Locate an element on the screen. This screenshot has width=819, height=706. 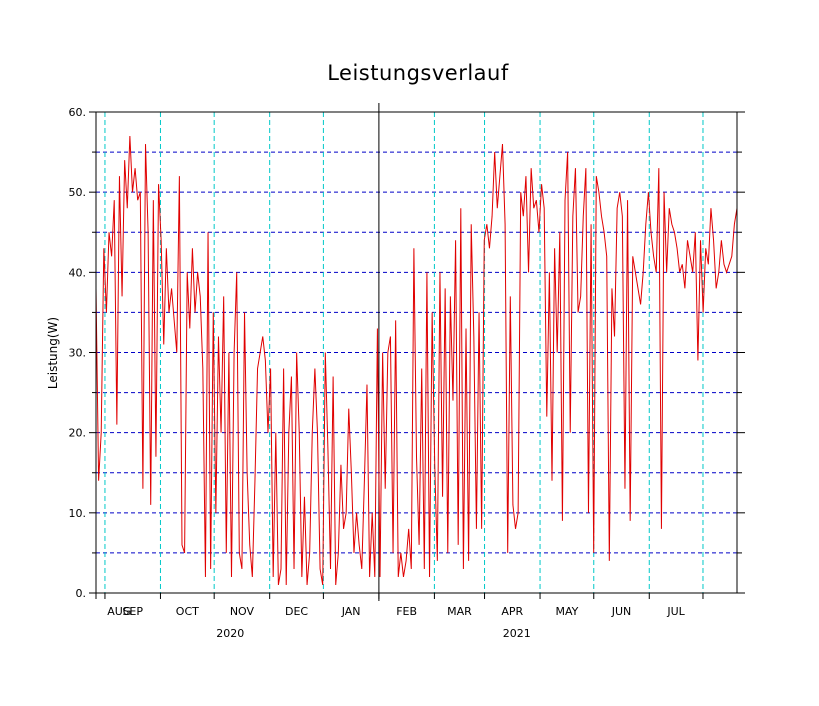
y-tick-label-40: 40. is located at coordinates (78, 272).